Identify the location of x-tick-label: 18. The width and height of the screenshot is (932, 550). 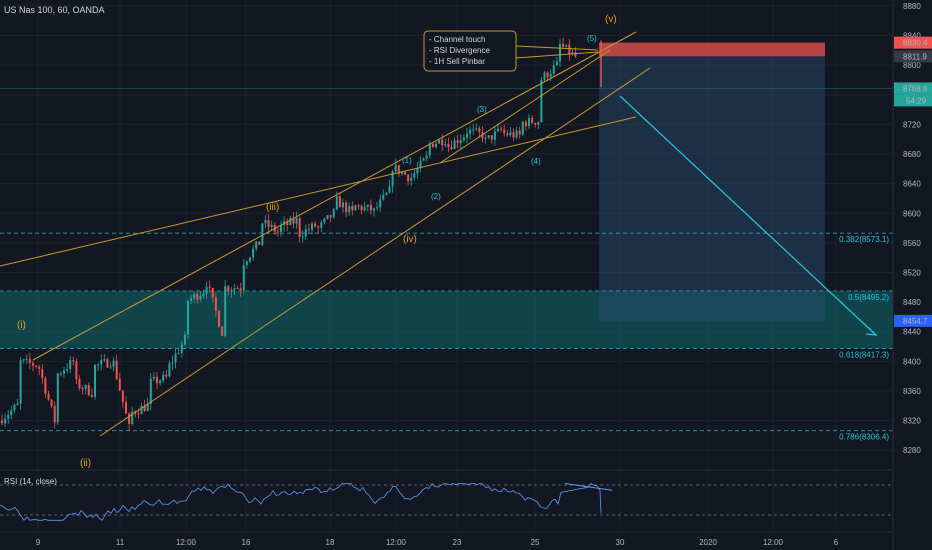
(330, 542).